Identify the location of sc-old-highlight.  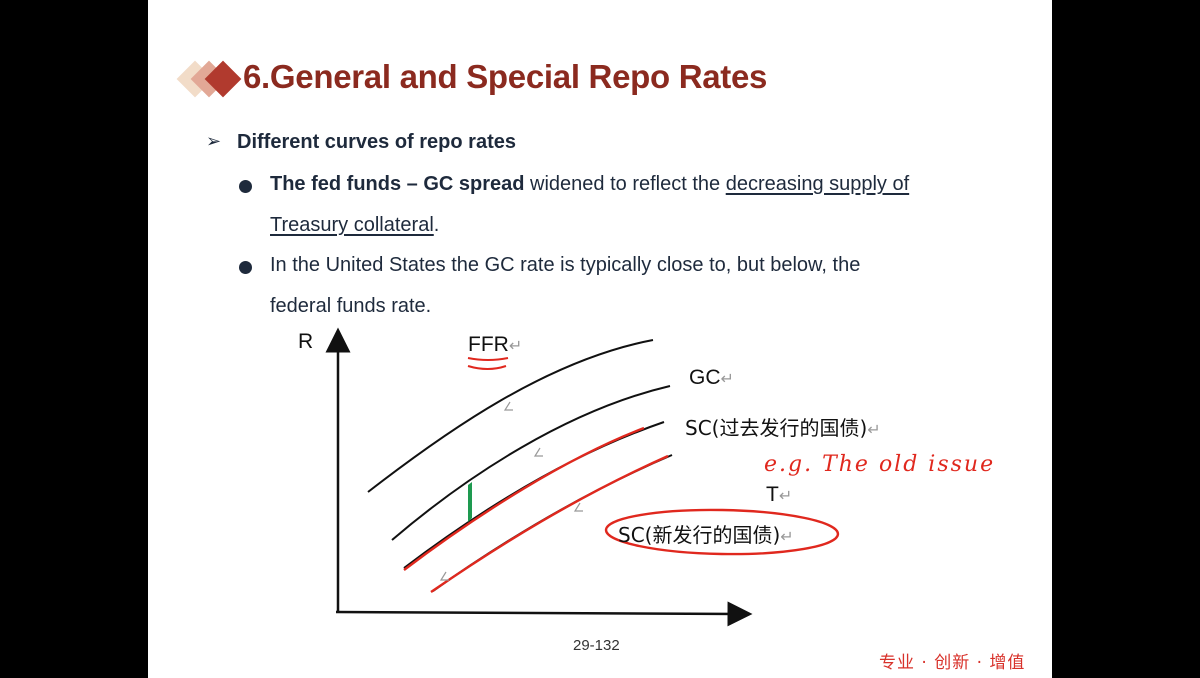
(524, 498).